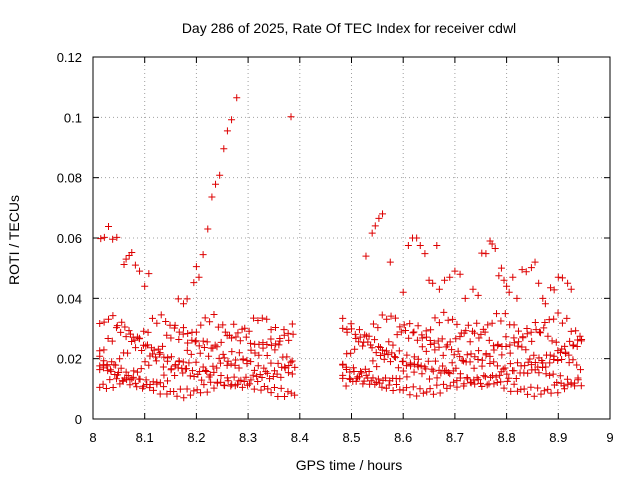 This screenshot has height=480, width=640. What do you see at coordinates (69, 298) in the screenshot?
I see `y-tick-label: 0.04` at bounding box center [69, 298].